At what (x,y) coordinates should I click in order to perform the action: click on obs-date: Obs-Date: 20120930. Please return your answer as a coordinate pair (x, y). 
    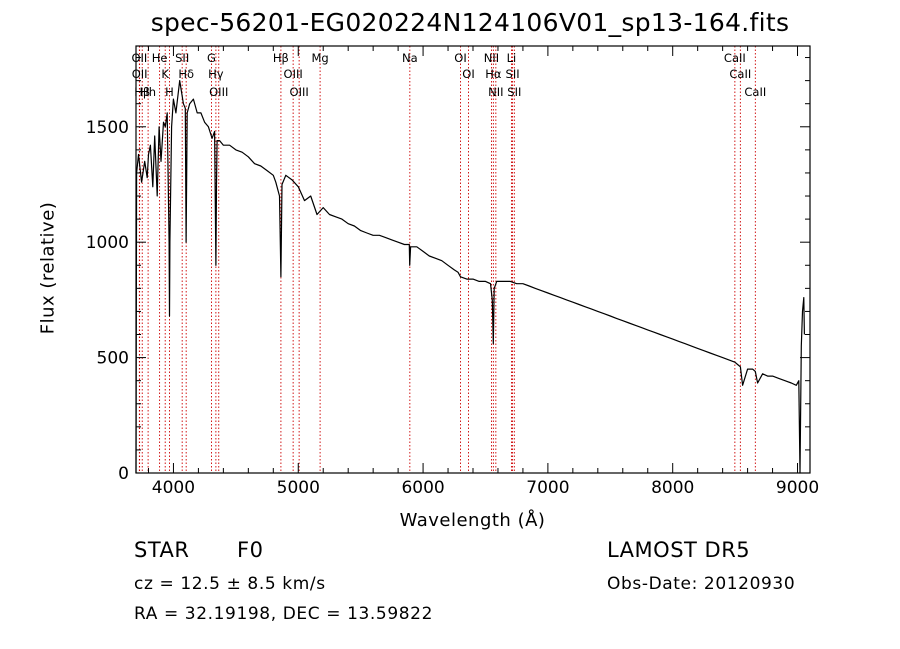
    Looking at the image, I should click on (701, 584).